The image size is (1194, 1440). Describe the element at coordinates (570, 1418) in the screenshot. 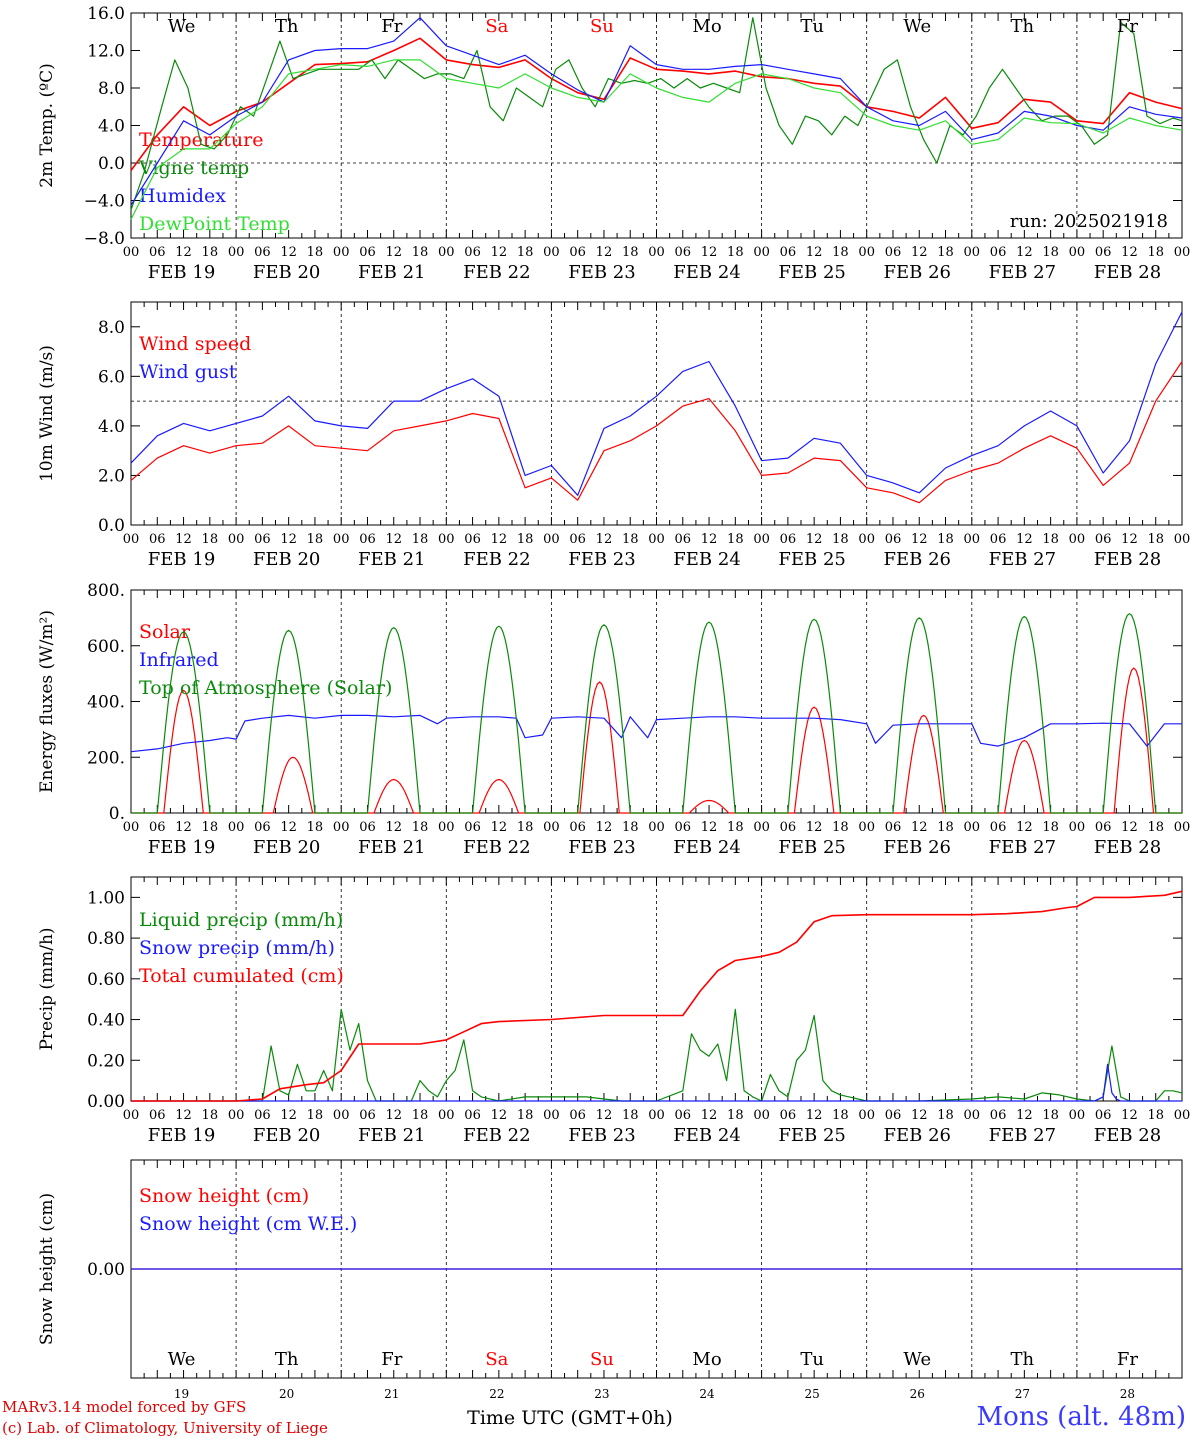

I see `x-axis-title: Time UTC (GMT+0h)` at that location.